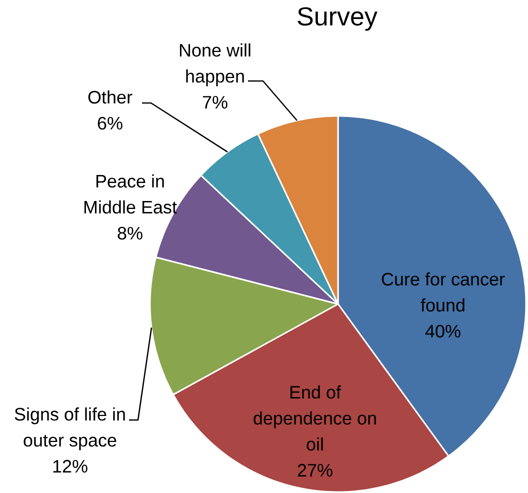 This screenshot has width=528, height=493. What do you see at coordinates (215, 102) in the screenshot?
I see `data-label: 7%` at bounding box center [215, 102].